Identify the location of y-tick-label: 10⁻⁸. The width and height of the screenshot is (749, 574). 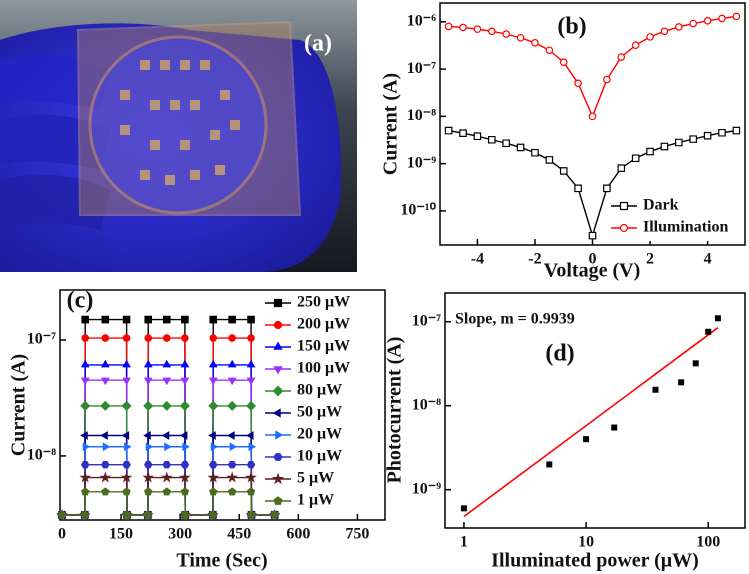
(41, 455).